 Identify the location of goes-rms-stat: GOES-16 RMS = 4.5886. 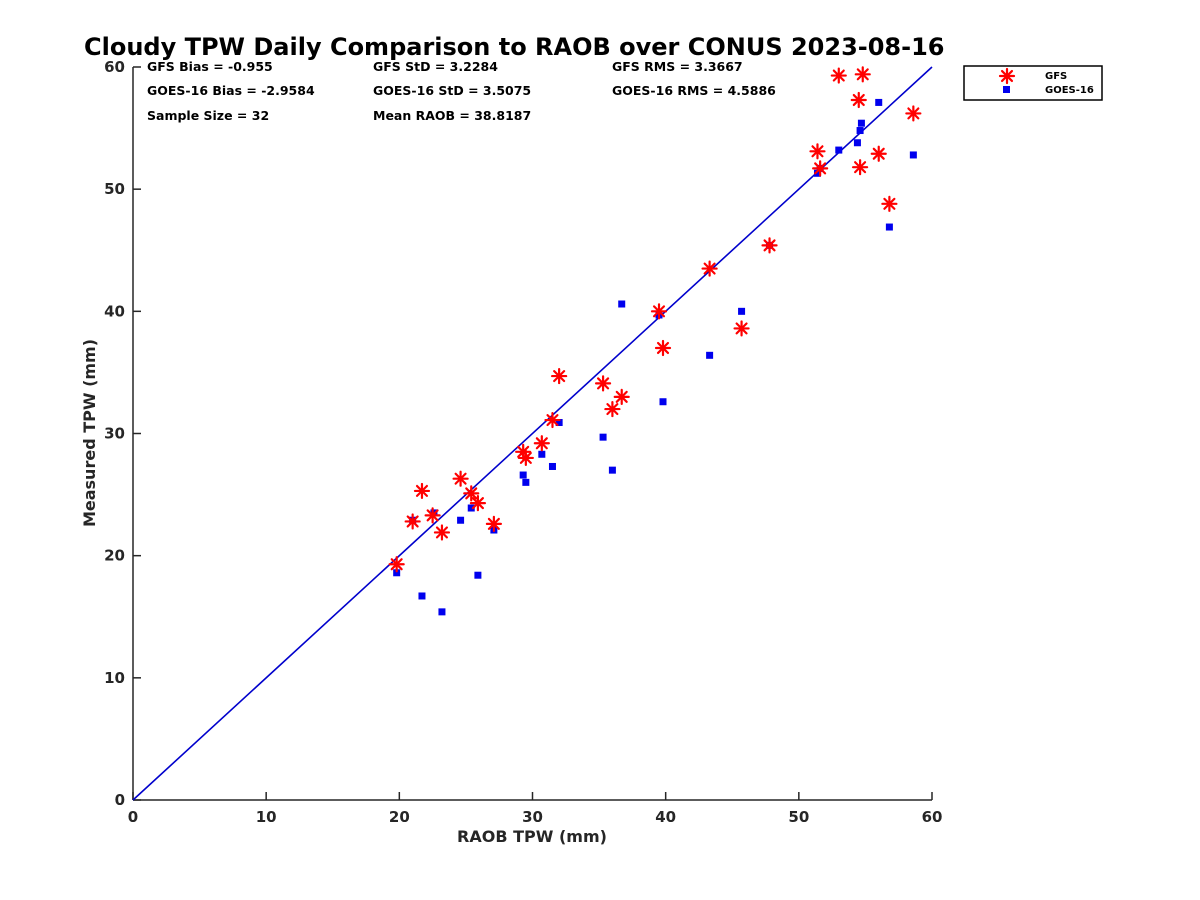
(694, 90).